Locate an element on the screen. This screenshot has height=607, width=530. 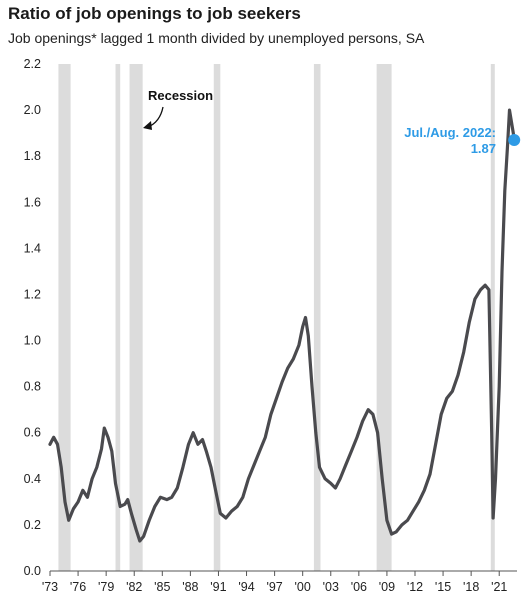
x-tick-label: '15 is located at coordinates (443, 587).